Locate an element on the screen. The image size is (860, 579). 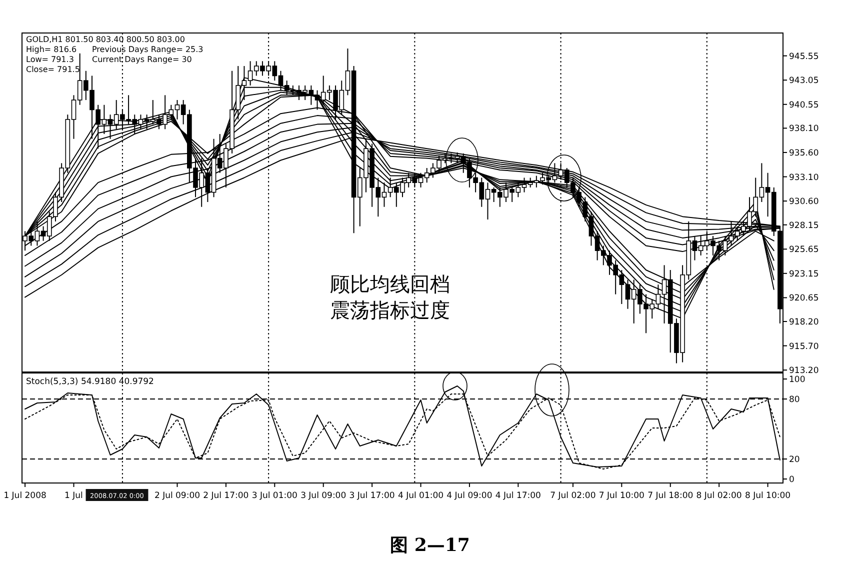
y-tick-label: 80 is located at coordinates (794, 400).